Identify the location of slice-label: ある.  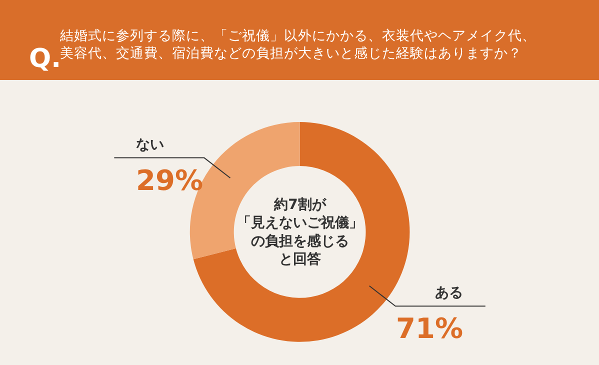
(449, 293).